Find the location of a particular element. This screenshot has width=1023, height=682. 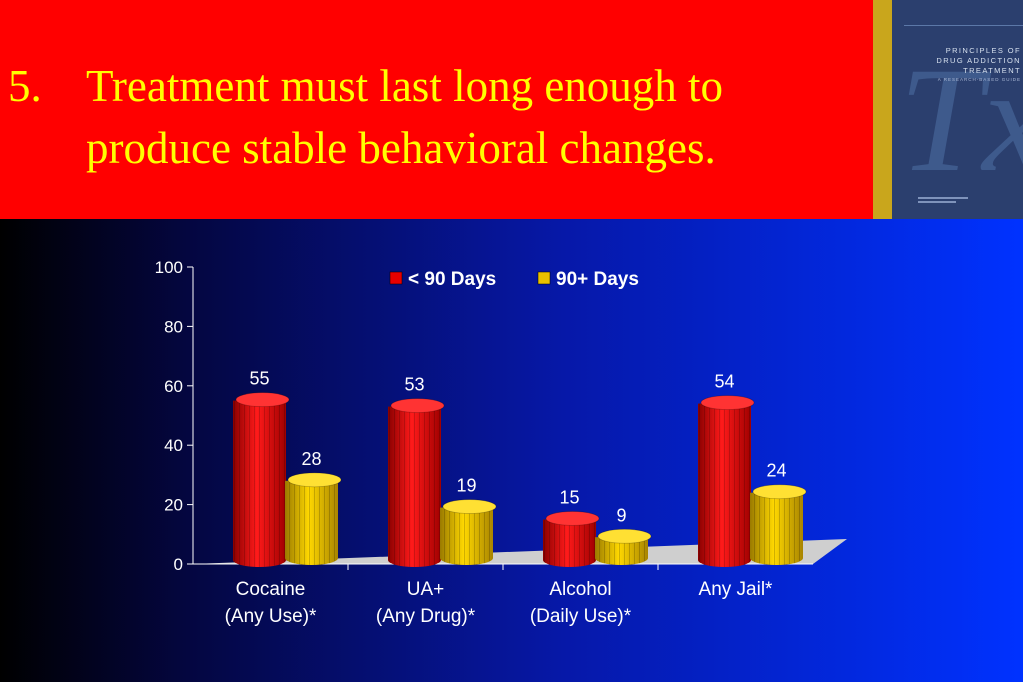

cover-title: PRINCIPLES OF DRUG ADDICTION TREATMENT is located at coordinates (978, 60).